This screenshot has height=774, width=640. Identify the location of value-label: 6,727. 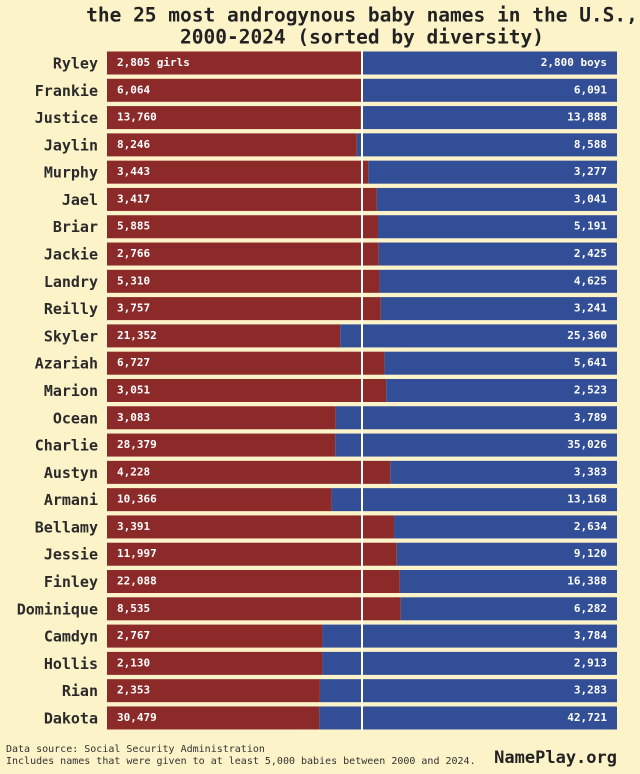
(133, 362).